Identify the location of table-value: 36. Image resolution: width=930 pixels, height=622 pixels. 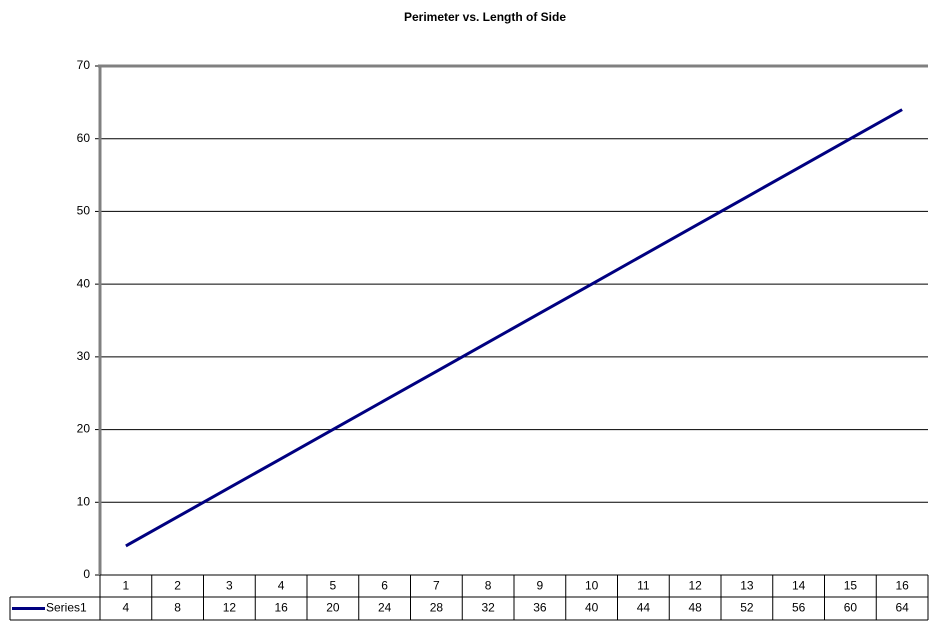
(540, 608).